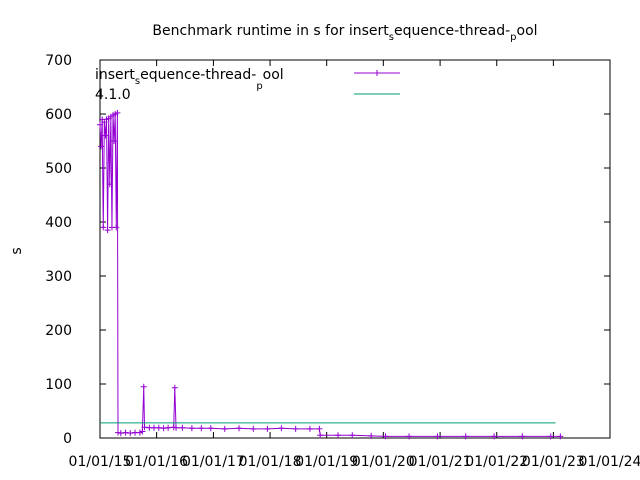 The height and width of the screenshot is (480, 640). Describe the element at coordinates (553, 462) in the screenshot. I see `x-tick-label: 01/01/23` at that location.